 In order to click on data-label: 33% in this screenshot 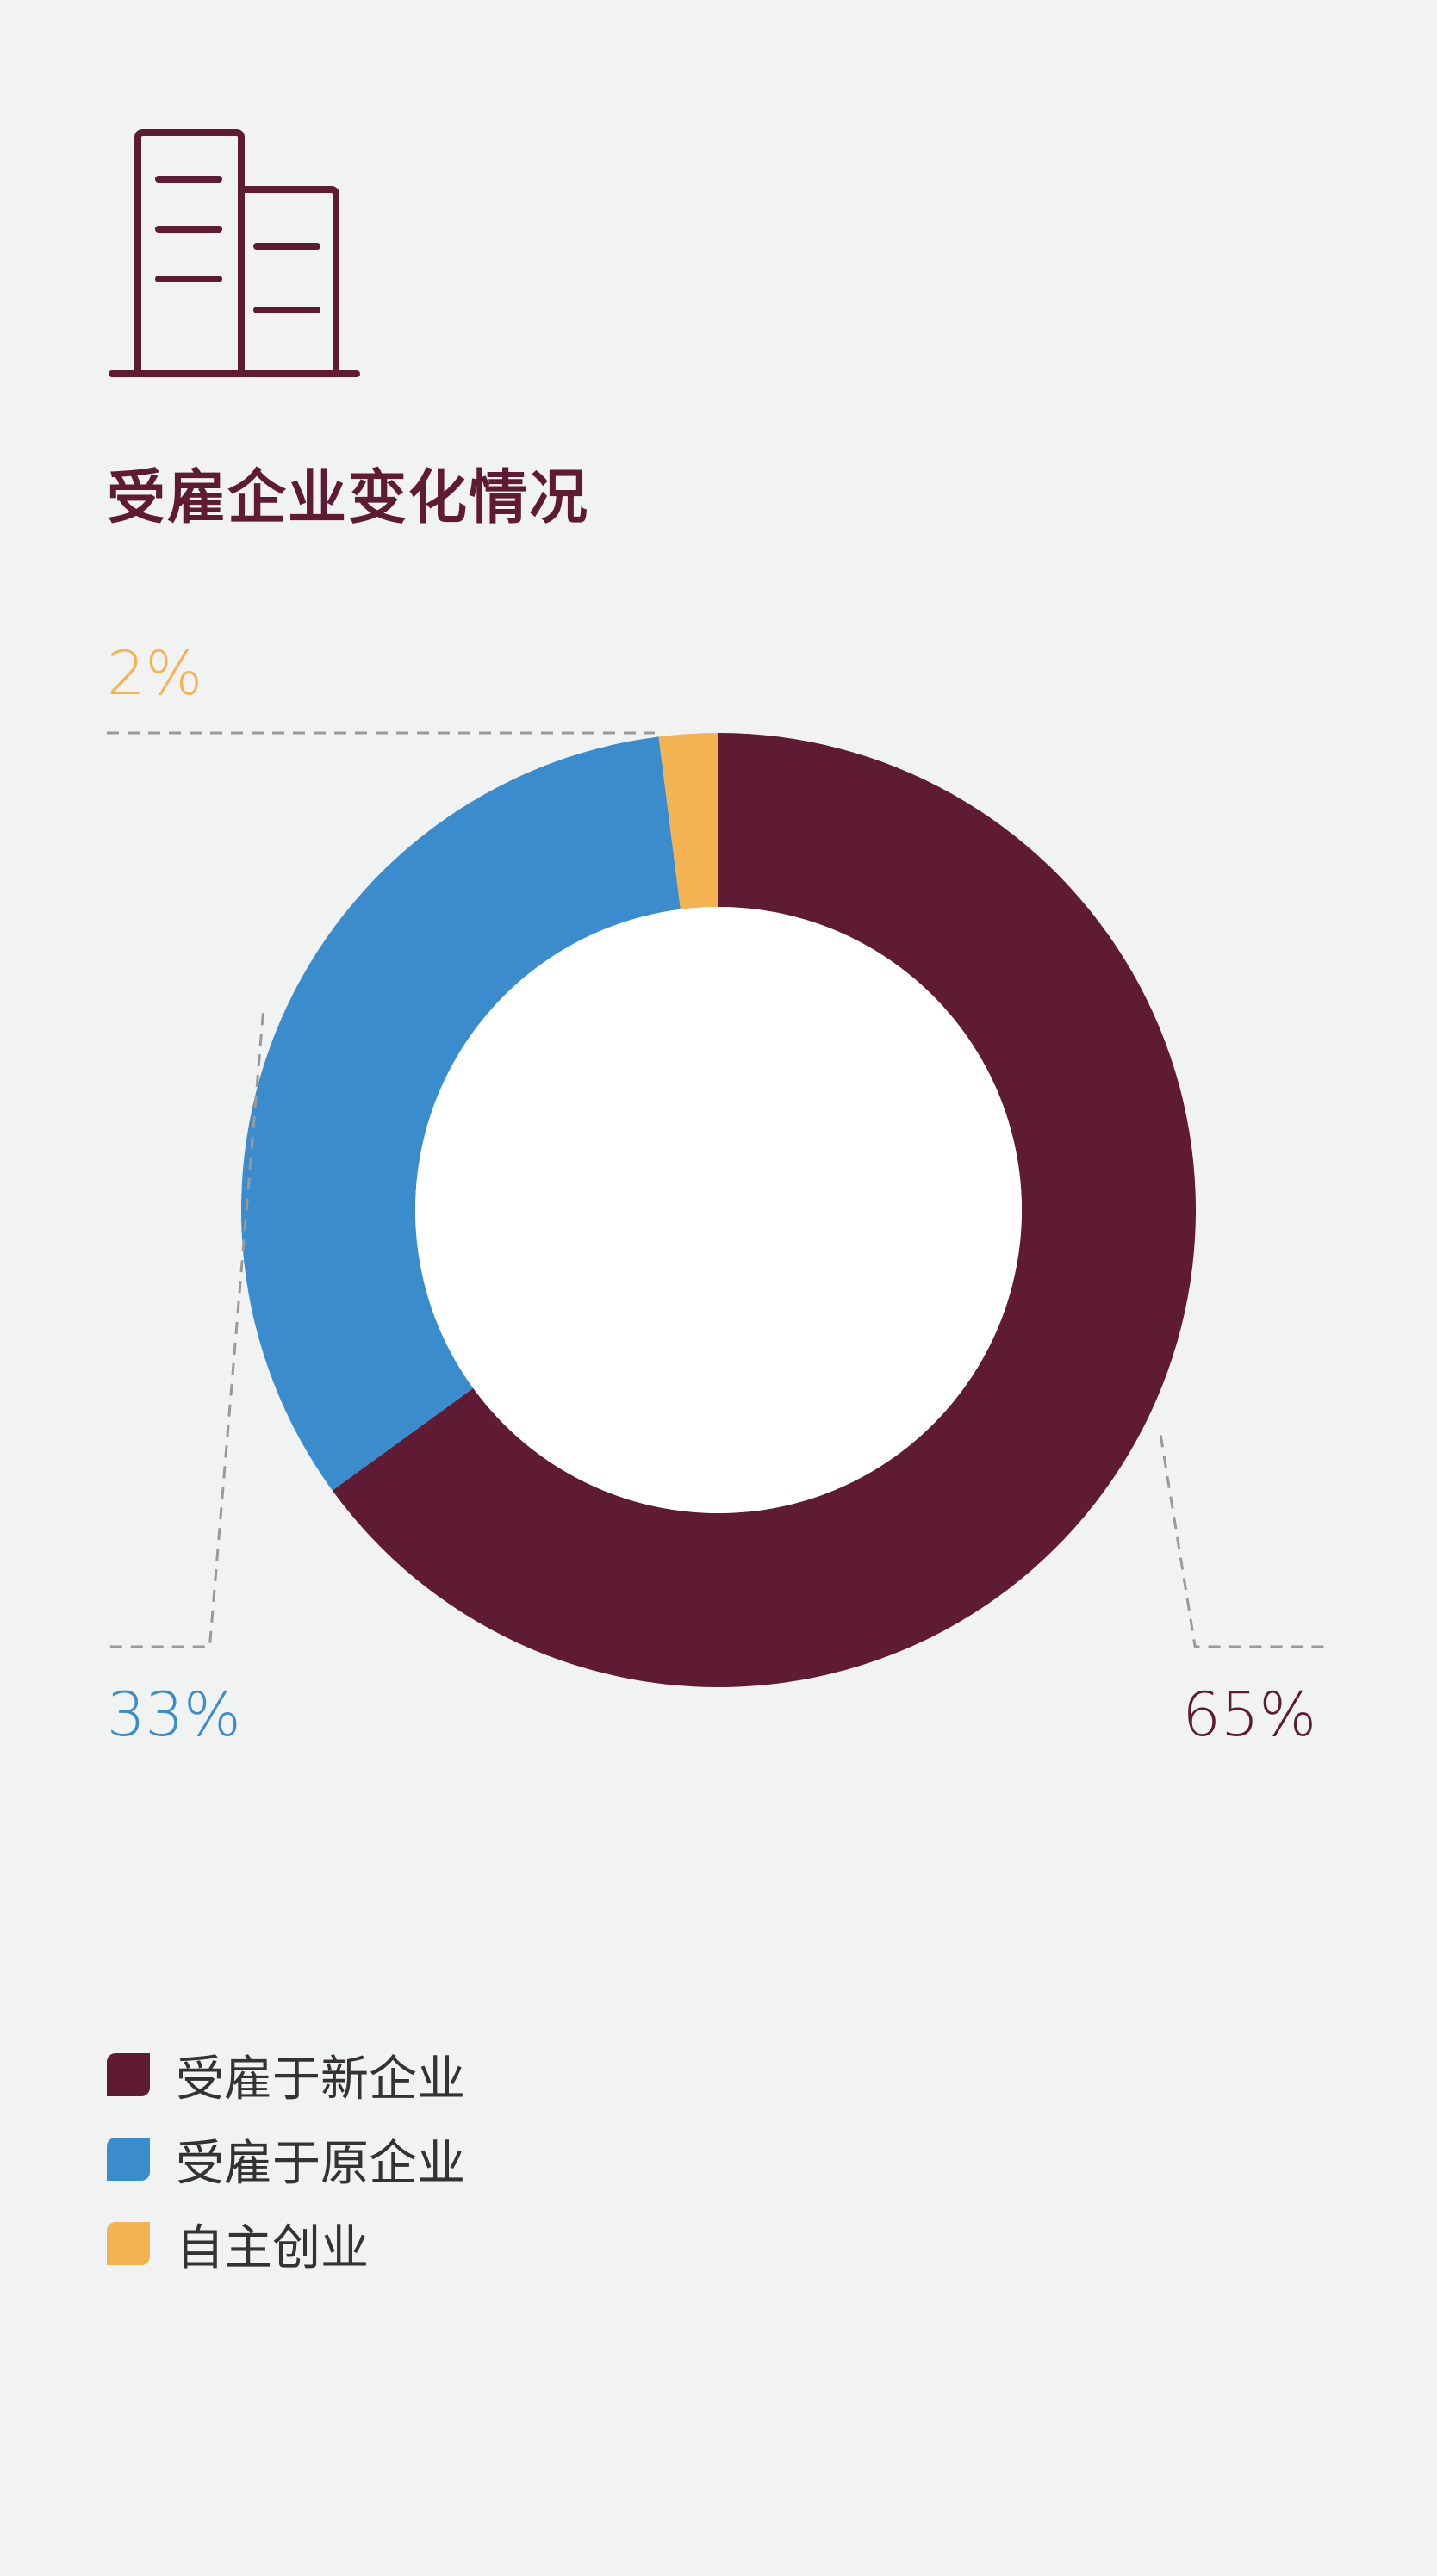, I will do `click(174, 1714)`.